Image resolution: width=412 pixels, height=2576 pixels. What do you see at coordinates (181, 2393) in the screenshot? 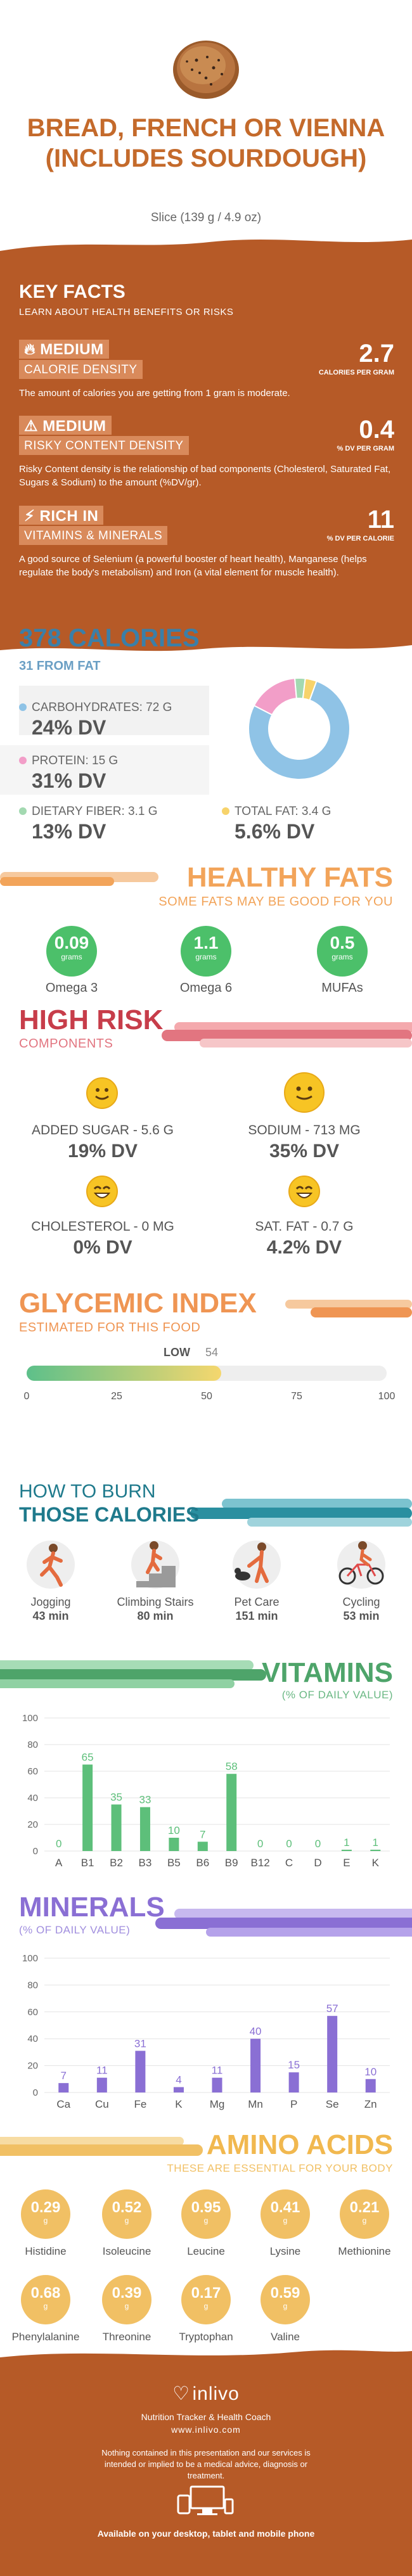
I see `heart-logo-icon: ♡` at bounding box center [181, 2393].